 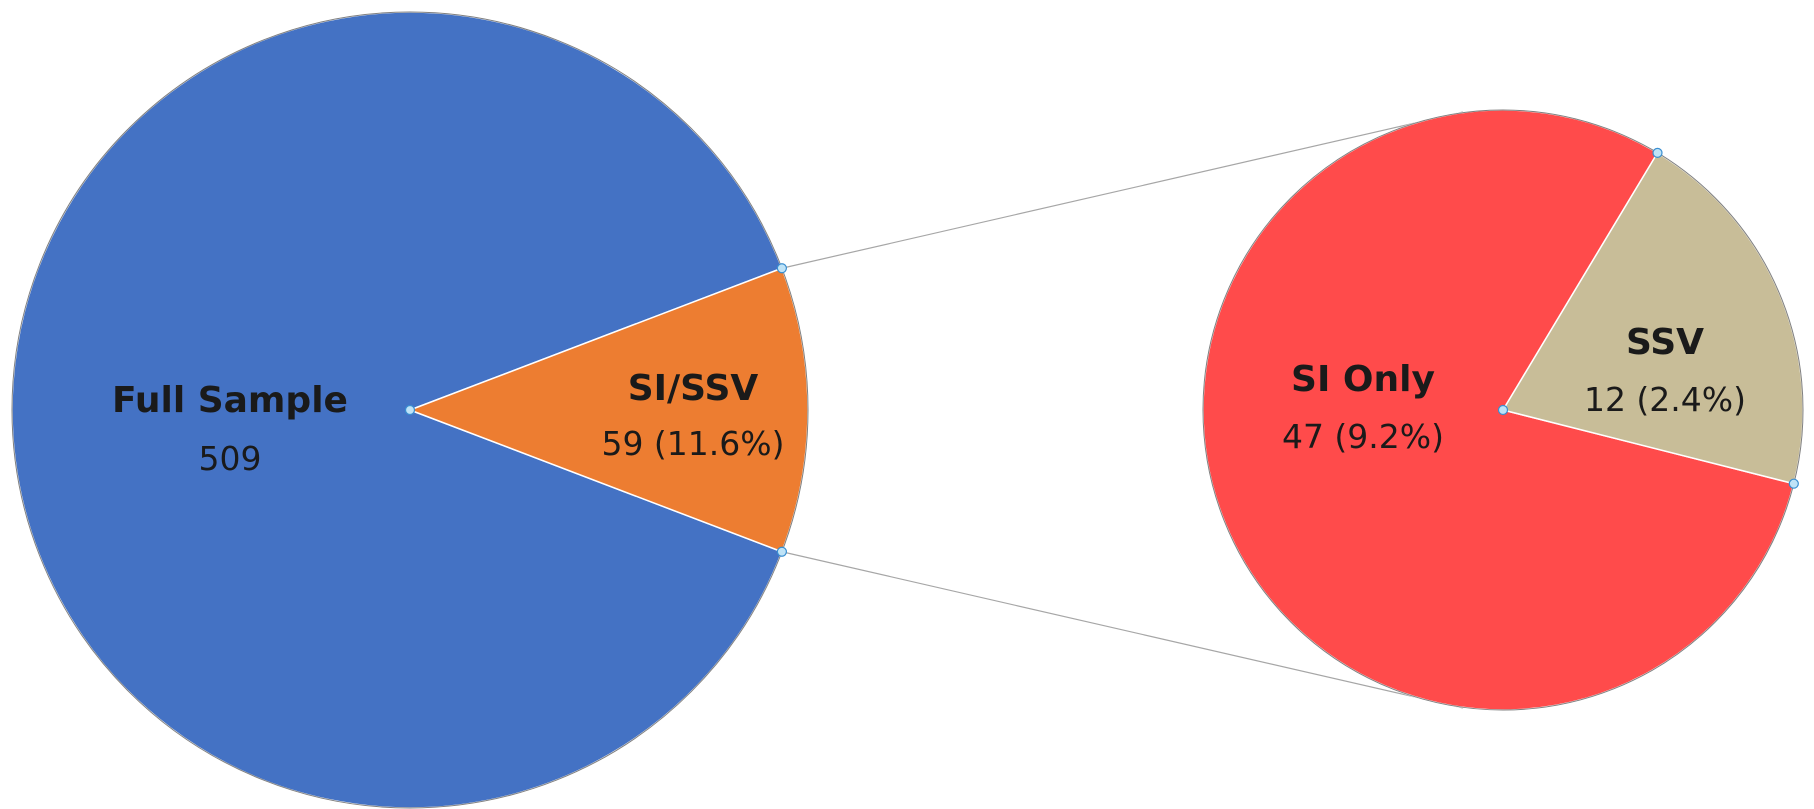 What do you see at coordinates (1363, 436) in the screenshot?
I see `slice-label-si-only-value: 47 (9.2%)` at bounding box center [1363, 436].